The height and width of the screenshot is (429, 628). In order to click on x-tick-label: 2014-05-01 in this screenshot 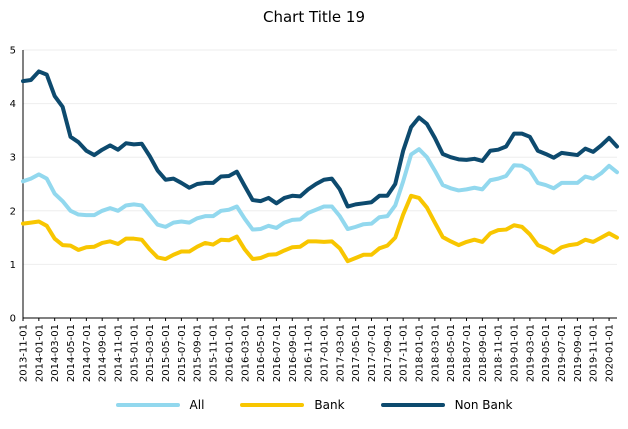, I will do `click(71, 353)`.